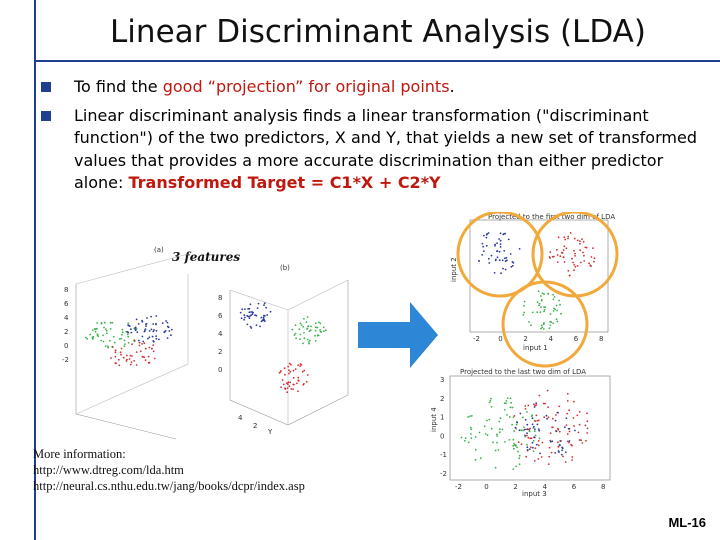  I want to click on circle-cluster-blue, so click(500, 255).